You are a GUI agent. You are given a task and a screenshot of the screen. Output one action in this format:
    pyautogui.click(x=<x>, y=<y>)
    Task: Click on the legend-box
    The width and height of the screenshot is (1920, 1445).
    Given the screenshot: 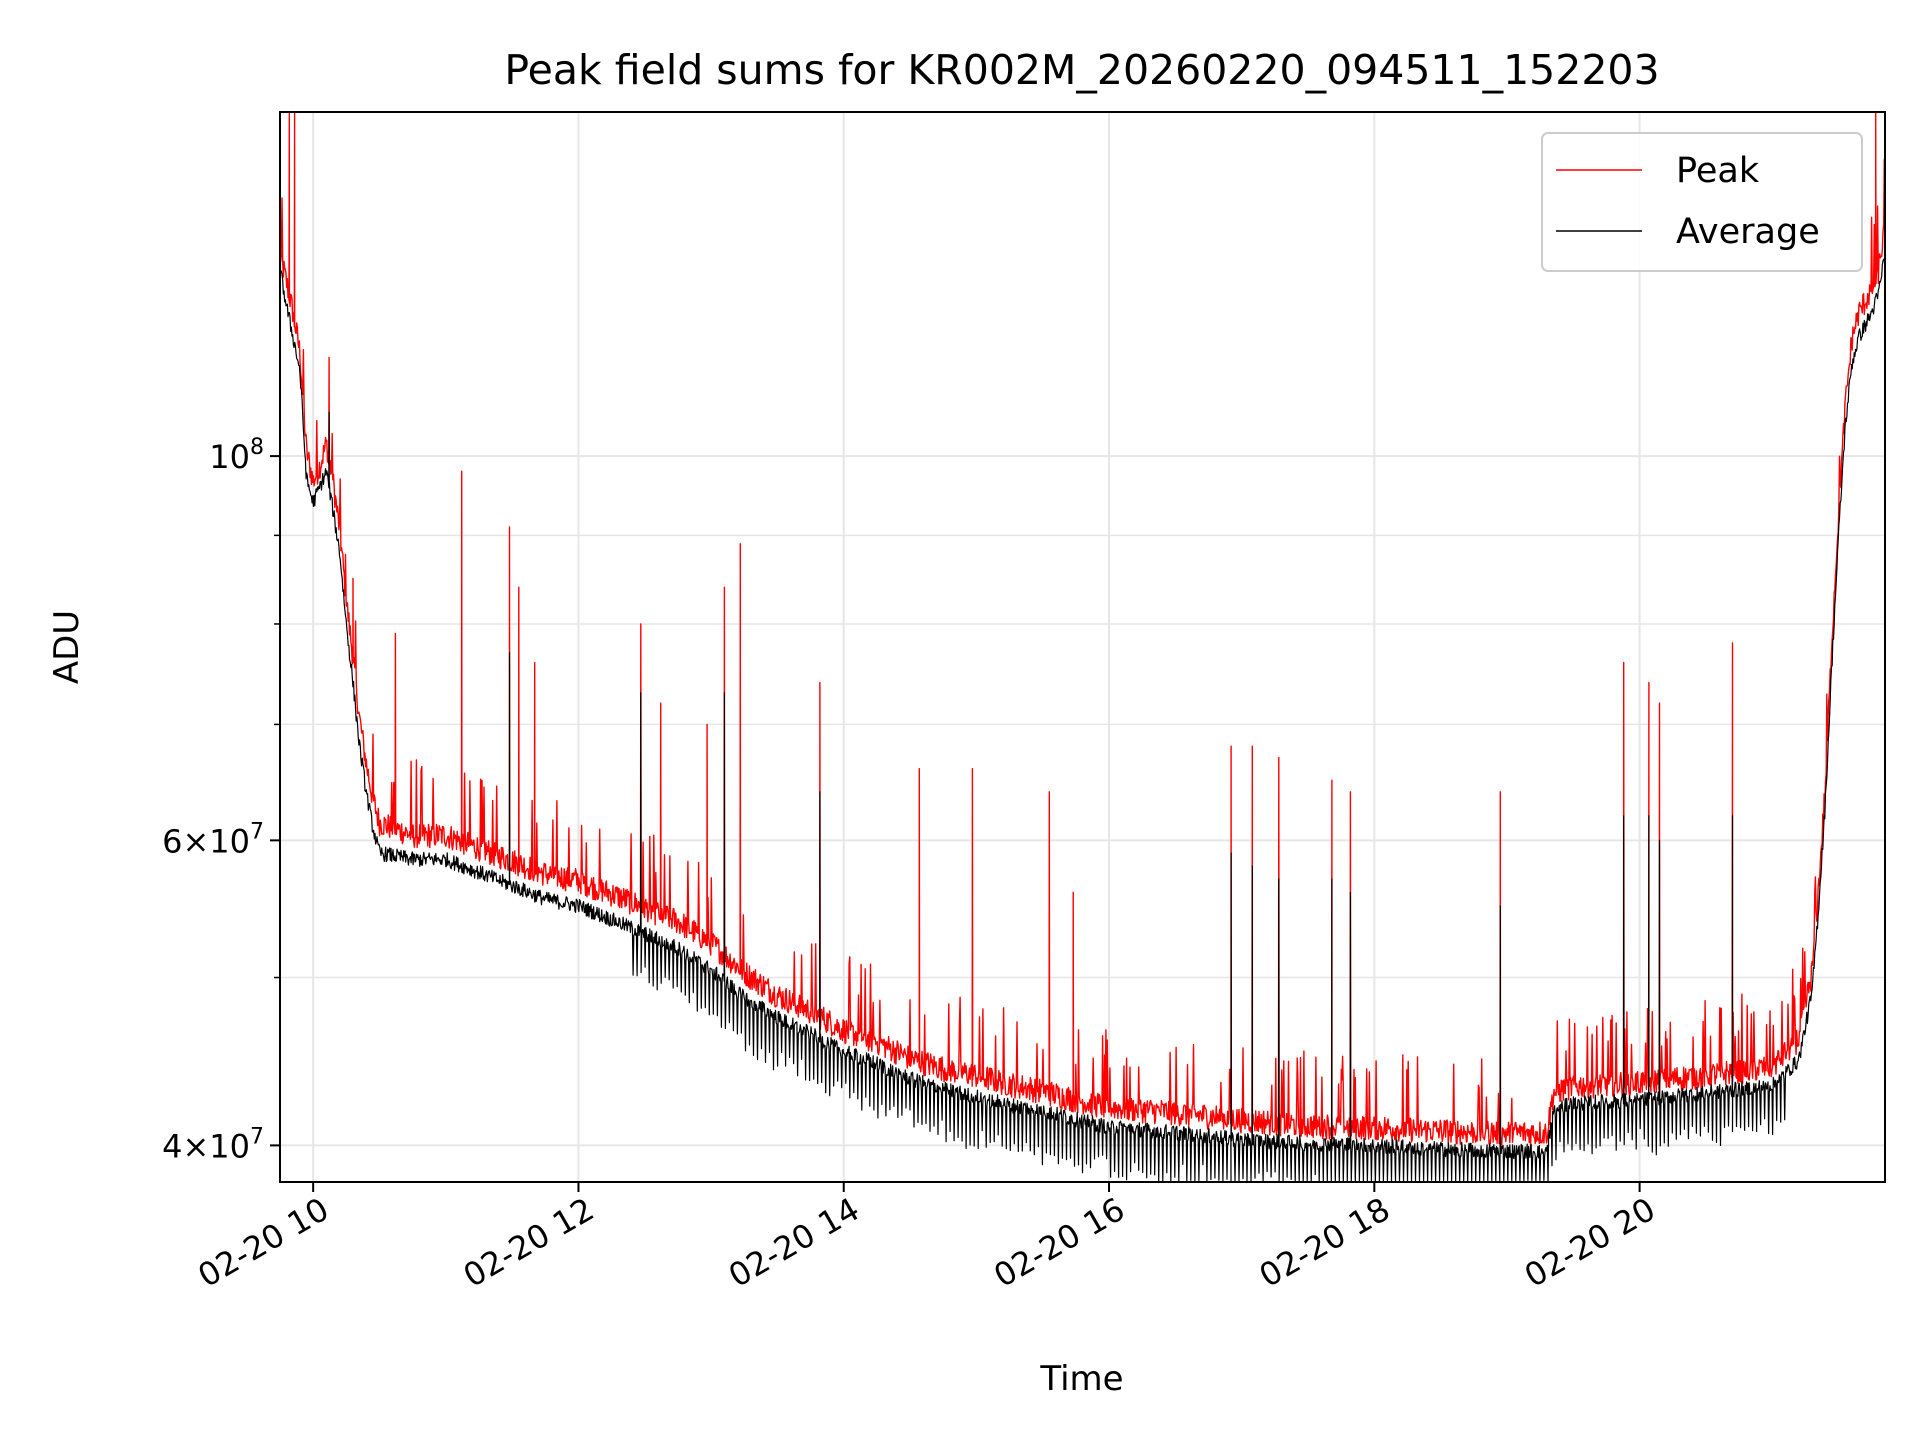 What is the action you would take?
    pyautogui.click(x=1702, y=202)
    